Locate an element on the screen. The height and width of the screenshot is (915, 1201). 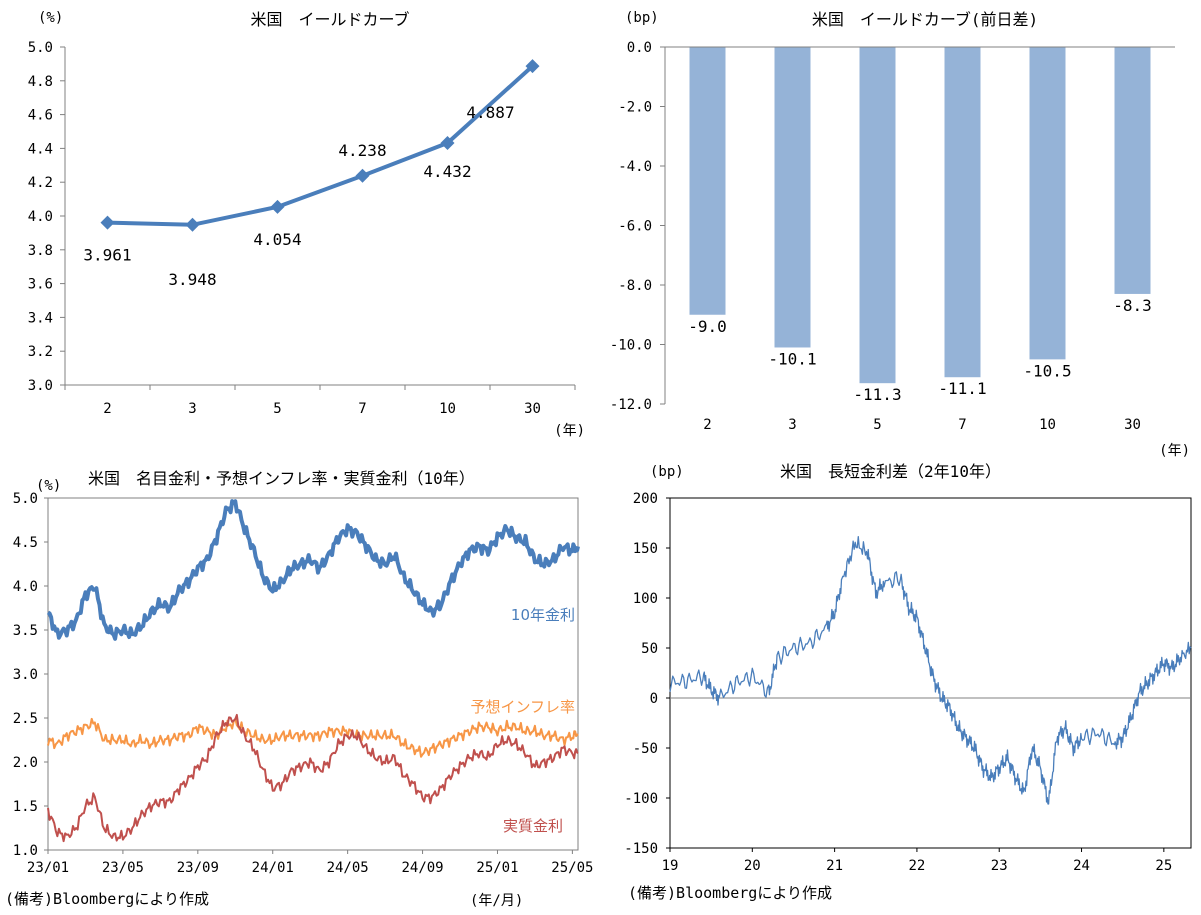
chart2-x-tick-label: 5 is located at coordinates (877, 425).